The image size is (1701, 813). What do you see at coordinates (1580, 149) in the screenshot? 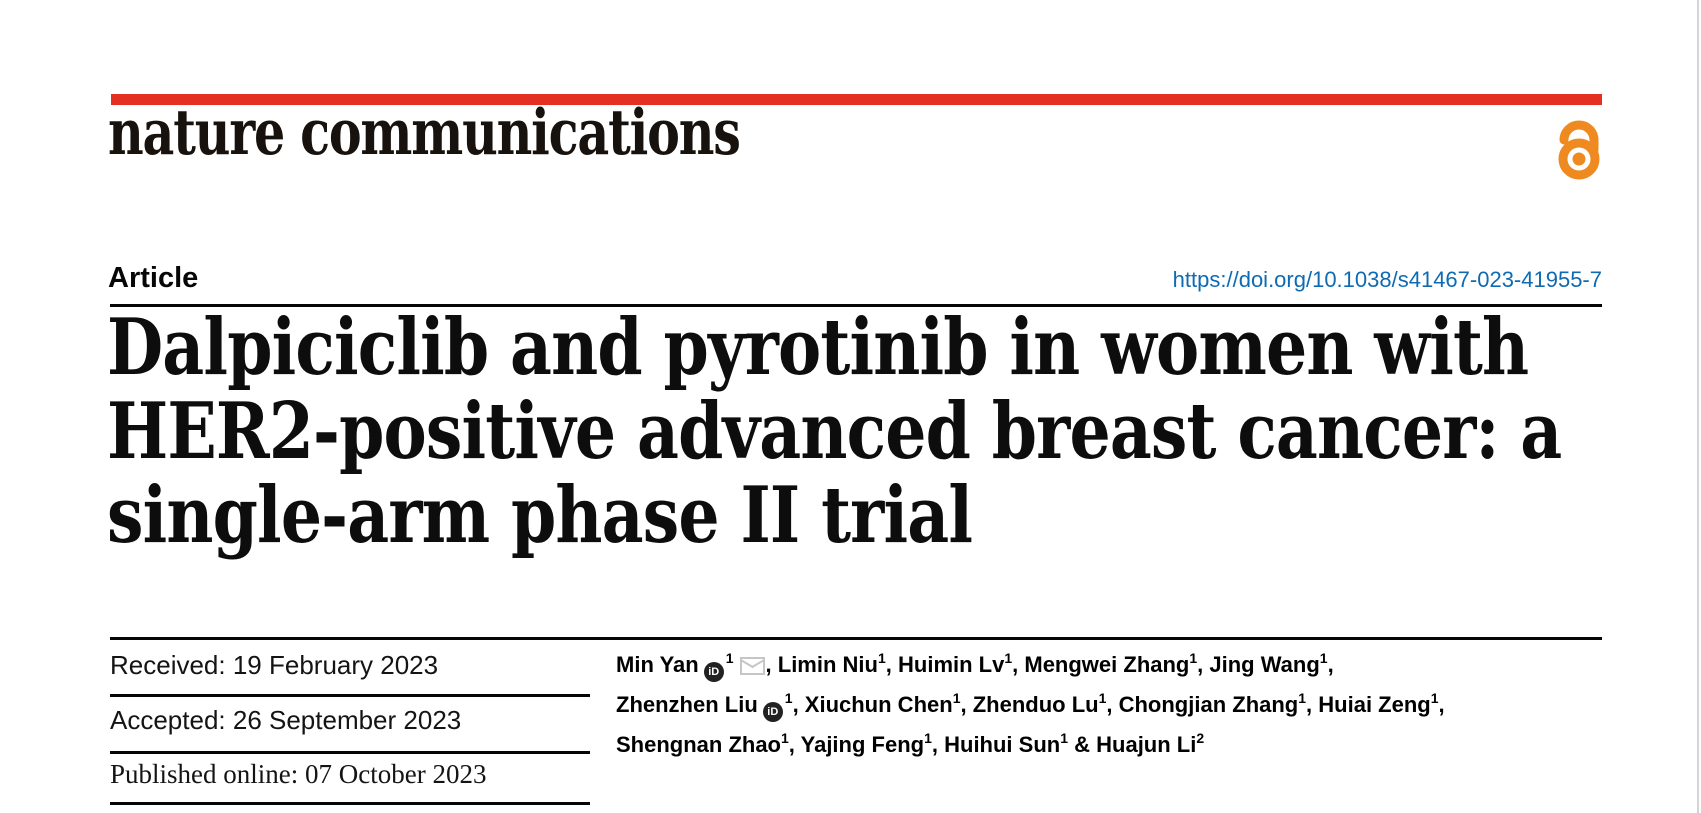
I see `open-access-icon` at bounding box center [1580, 149].